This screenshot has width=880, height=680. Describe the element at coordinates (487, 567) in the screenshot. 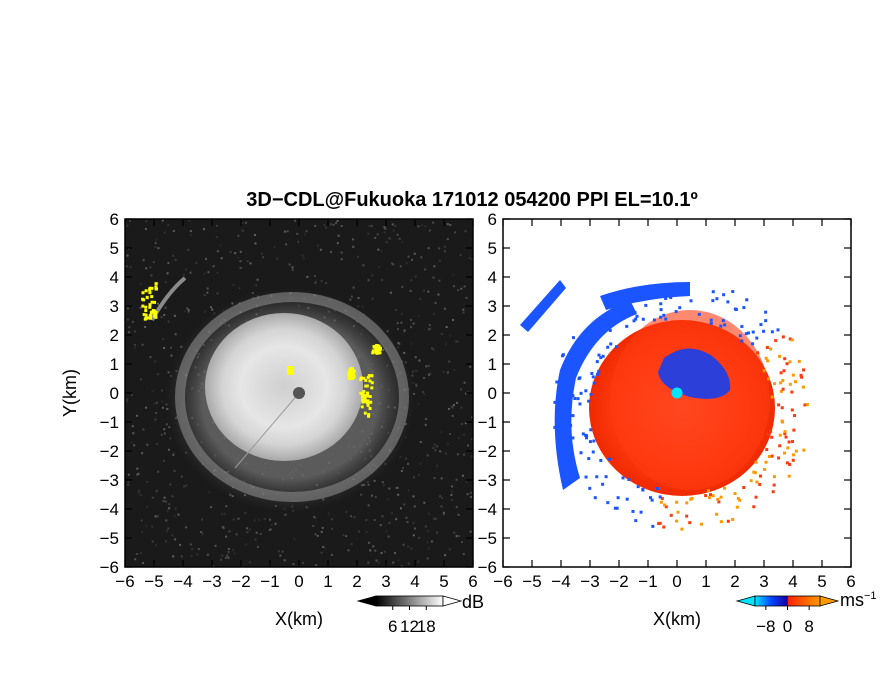

I see `y-tick-label: −6` at that location.